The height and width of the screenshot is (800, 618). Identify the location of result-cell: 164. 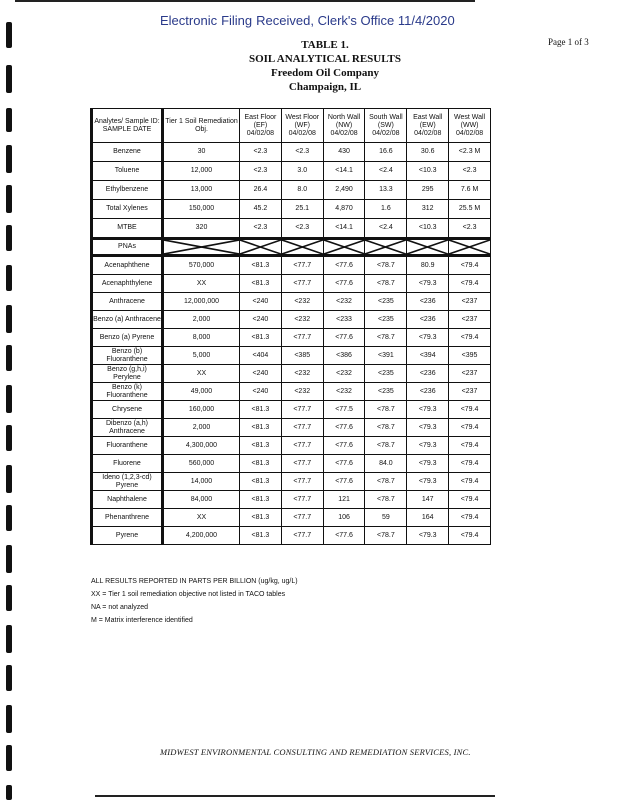
(428, 517).